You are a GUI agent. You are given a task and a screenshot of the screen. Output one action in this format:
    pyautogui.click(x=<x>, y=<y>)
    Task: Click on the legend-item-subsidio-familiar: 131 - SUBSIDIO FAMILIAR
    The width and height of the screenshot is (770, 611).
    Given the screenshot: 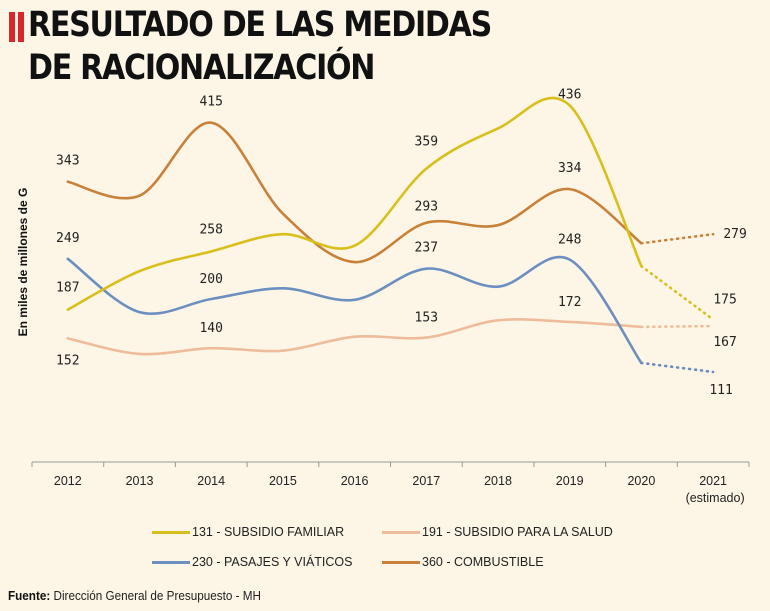 What is the action you would take?
    pyautogui.click(x=248, y=532)
    